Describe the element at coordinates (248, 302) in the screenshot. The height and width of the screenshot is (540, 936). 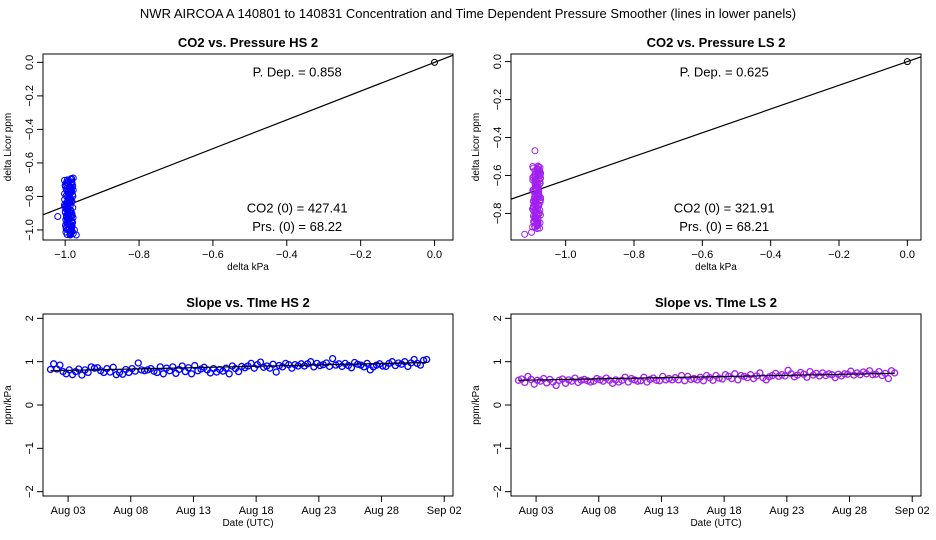
I see `panel-title: Slope vs. TIme HS 2` at that location.